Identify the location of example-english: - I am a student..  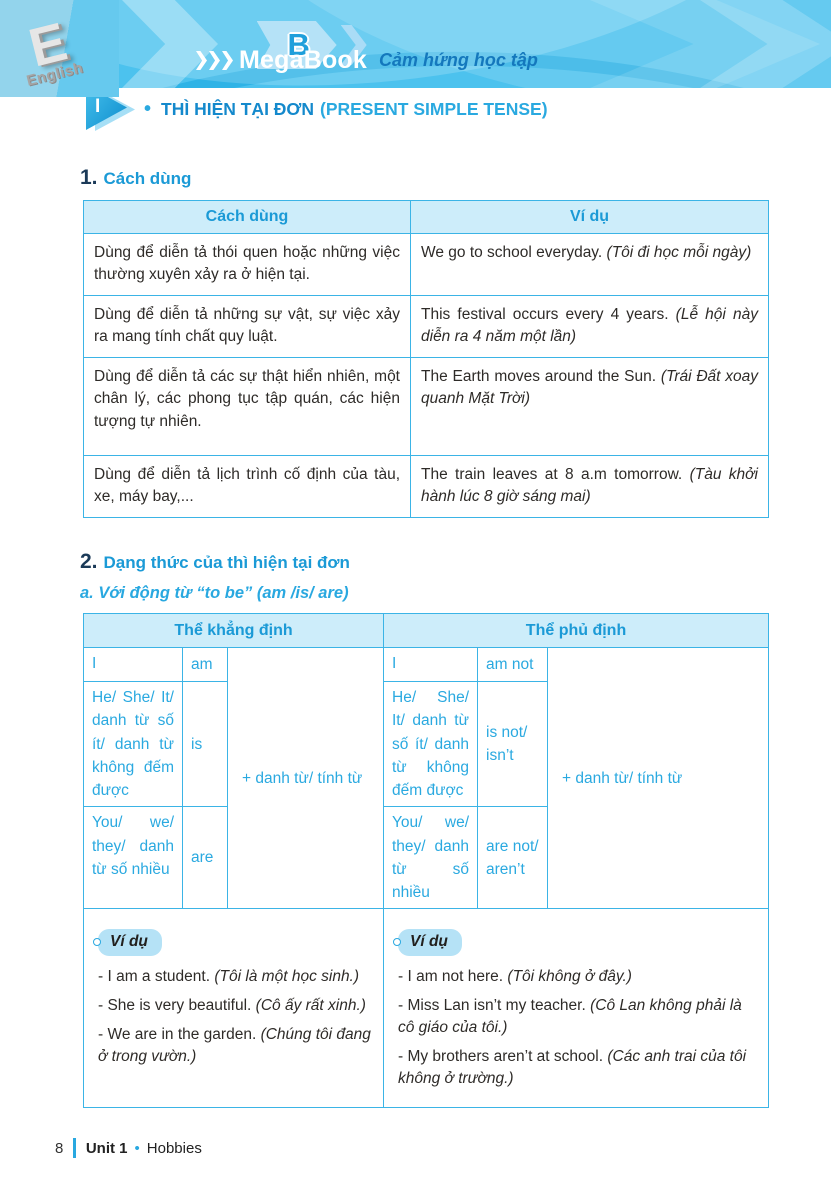
(154, 976).